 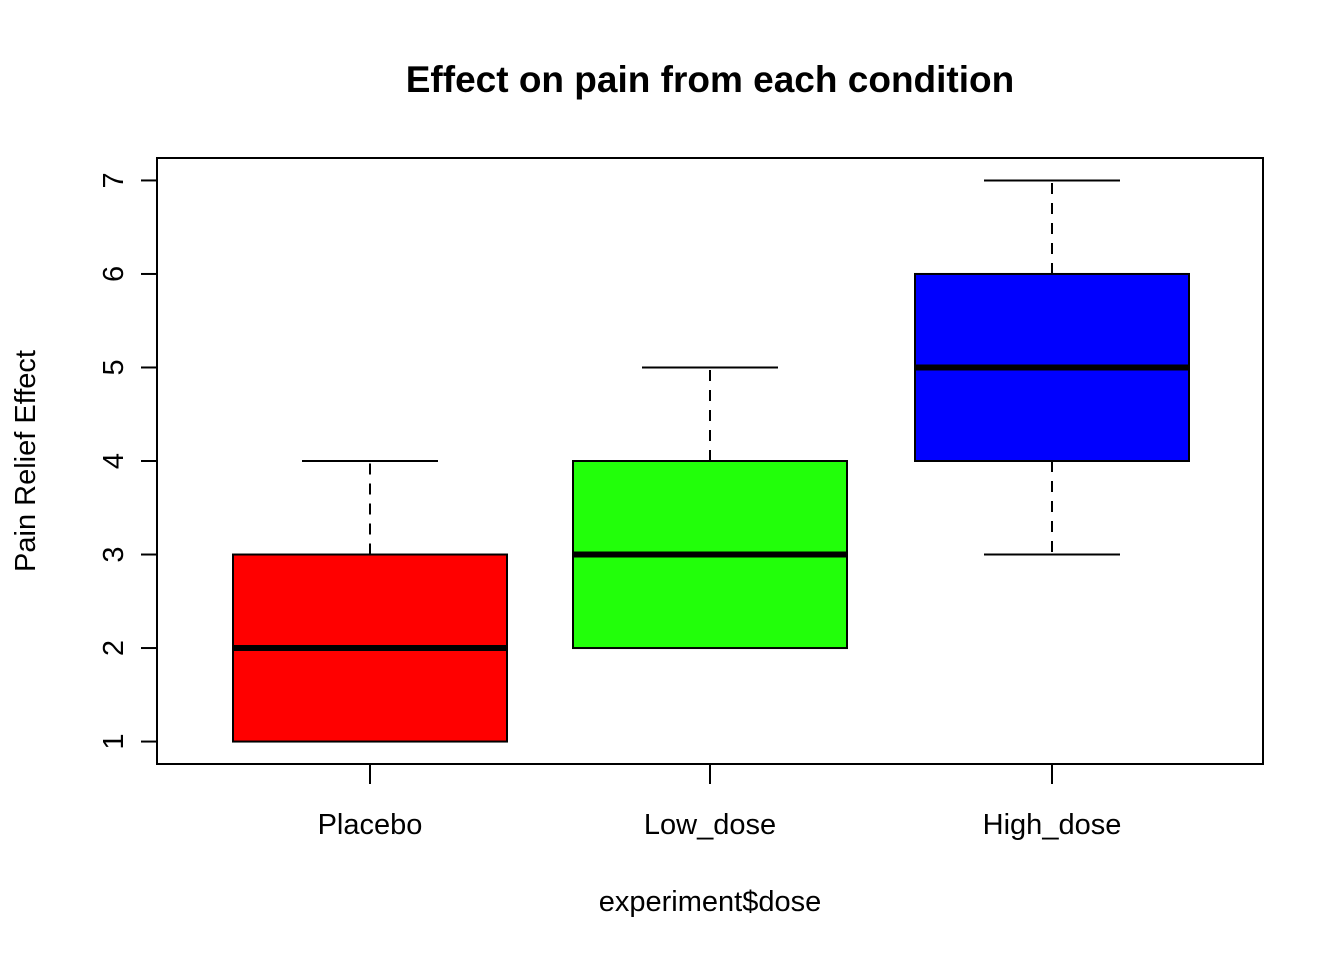 What do you see at coordinates (370, 825) in the screenshot?
I see `x-tick-label: Placebo` at bounding box center [370, 825].